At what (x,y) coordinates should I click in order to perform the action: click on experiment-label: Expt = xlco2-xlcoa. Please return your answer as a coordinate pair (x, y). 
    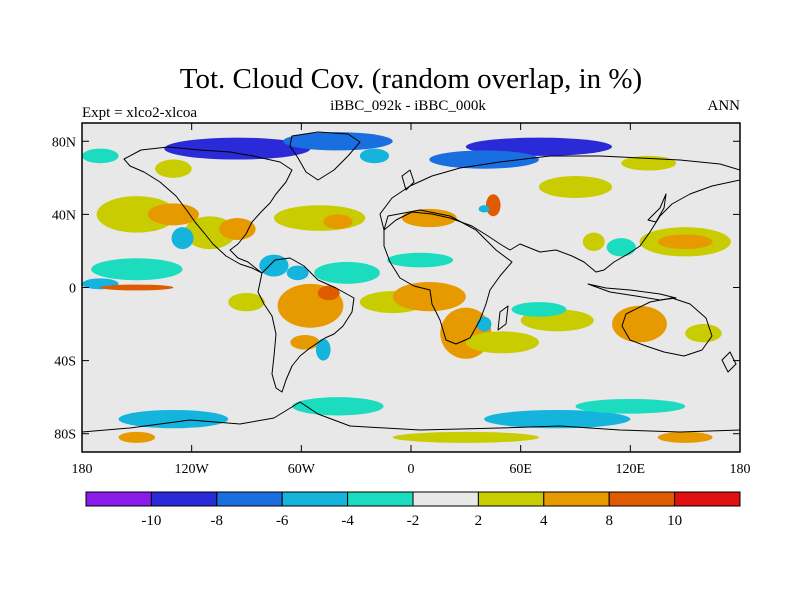
    Looking at the image, I should click on (139, 113).